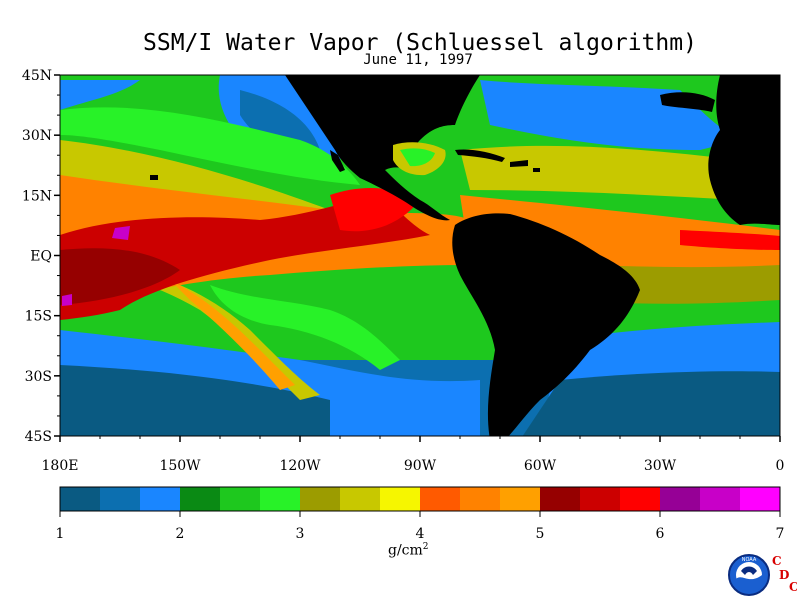  Describe the element at coordinates (540, 466) in the screenshot. I see `lon-label: 60W` at that location.